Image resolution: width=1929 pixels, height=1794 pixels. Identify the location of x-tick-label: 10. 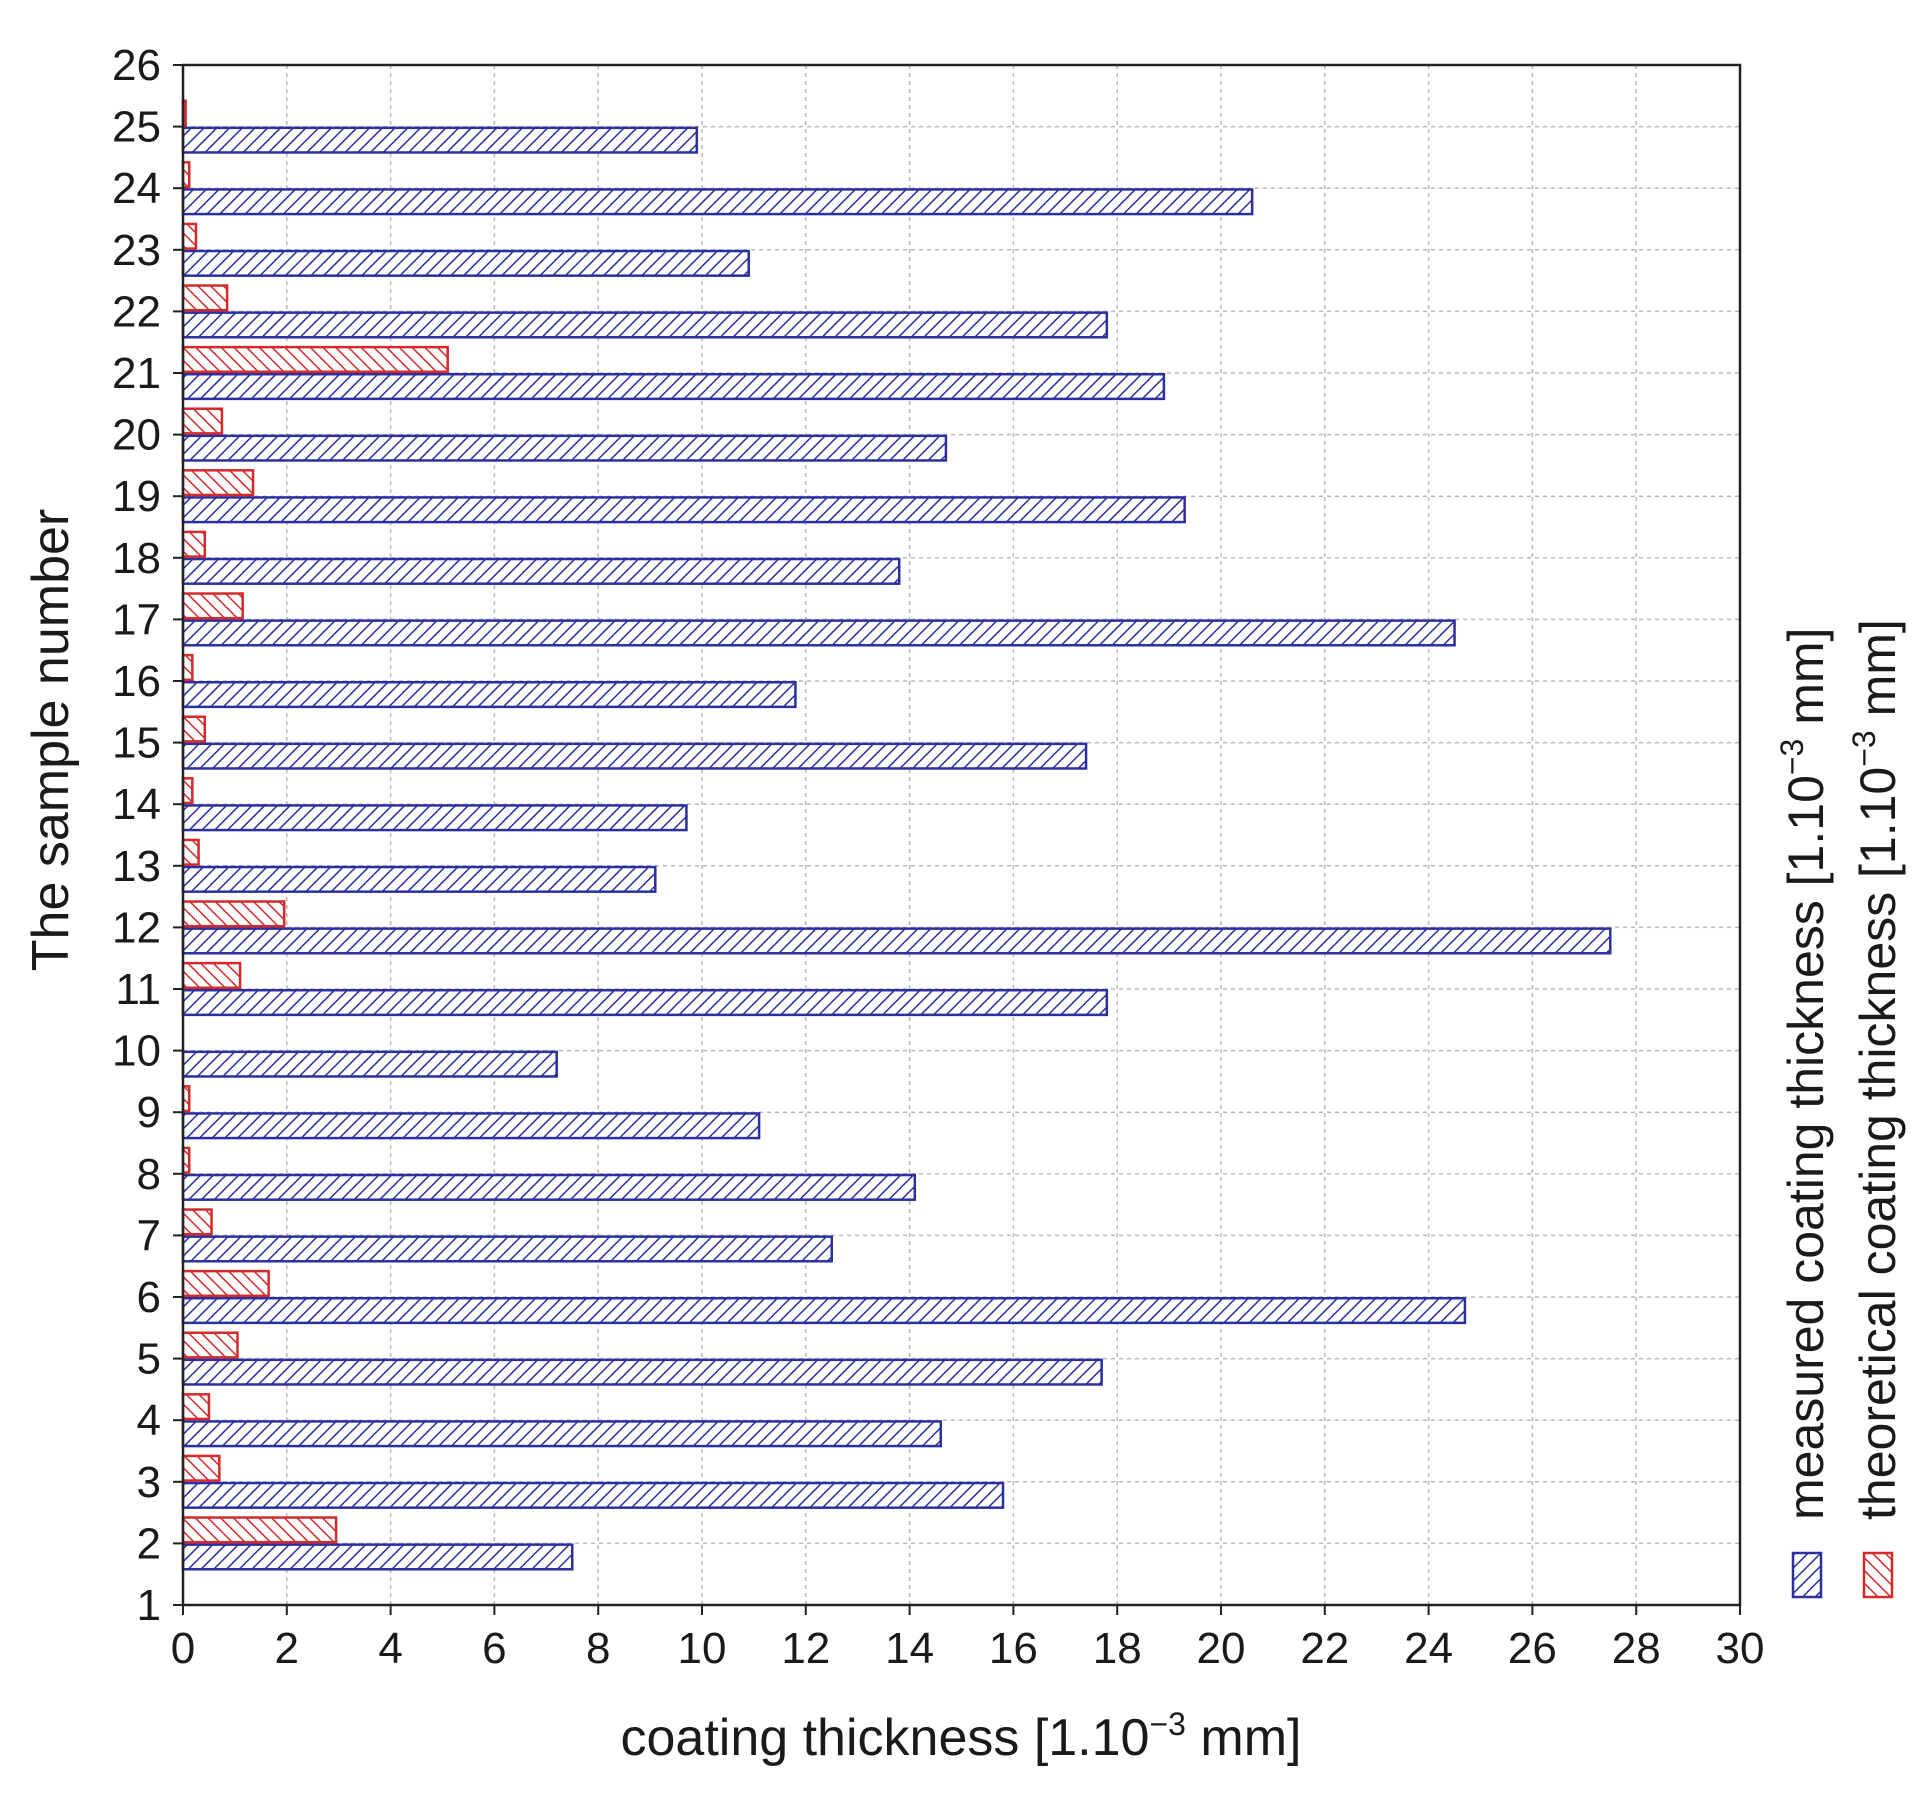
(702, 1648).